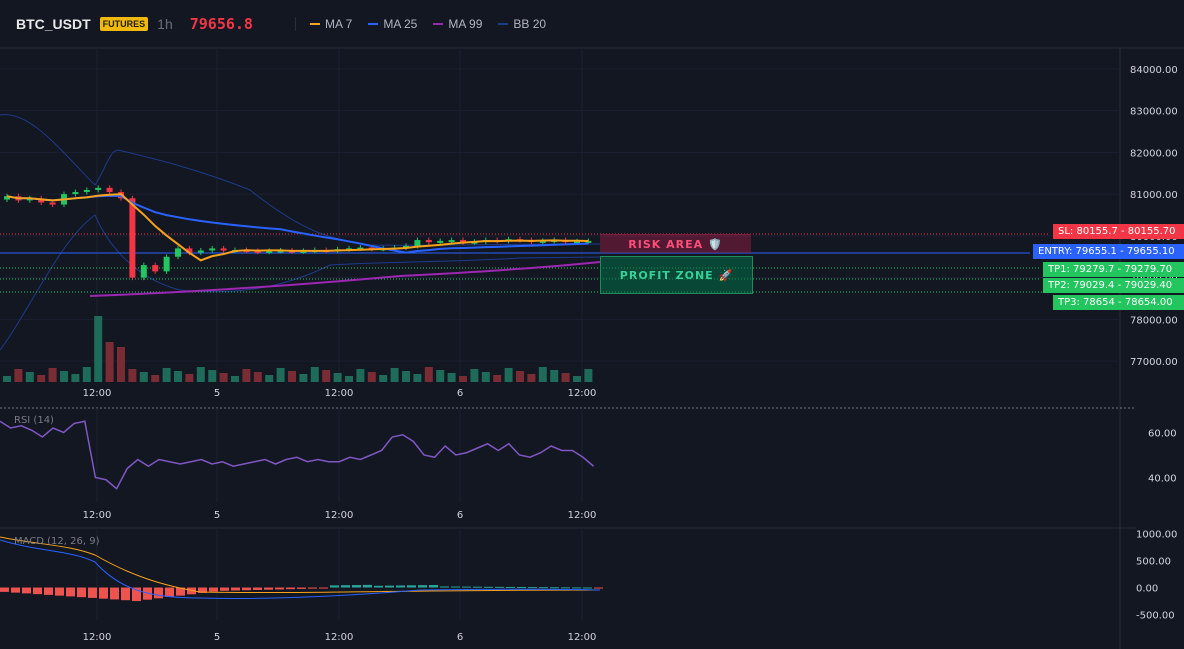  I want to click on legend-ma25: MA 25, so click(392, 24).